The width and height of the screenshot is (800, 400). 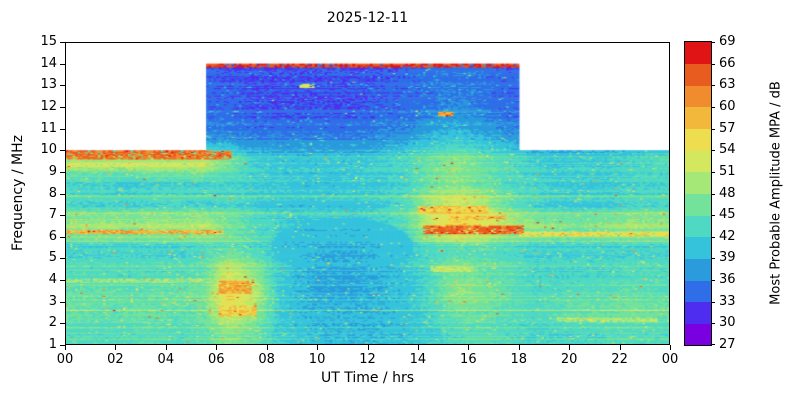 What do you see at coordinates (52, 258) in the screenshot?
I see `y-tick-label: 5` at bounding box center [52, 258].